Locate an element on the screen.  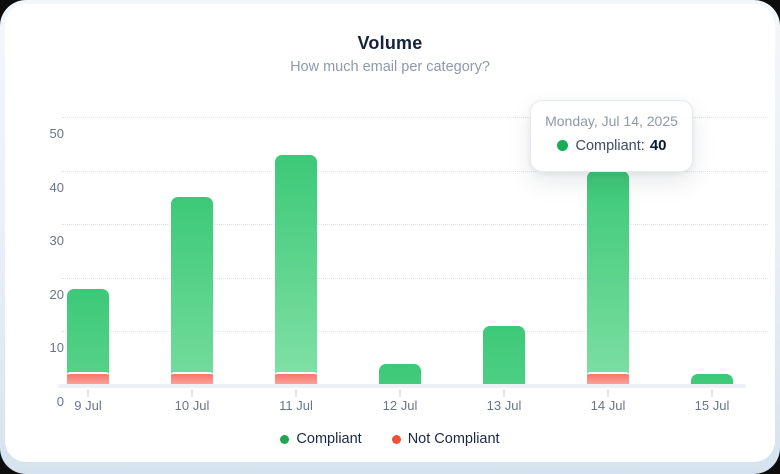
x-axis-label-10-jul: 10 Jul is located at coordinates (192, 405).